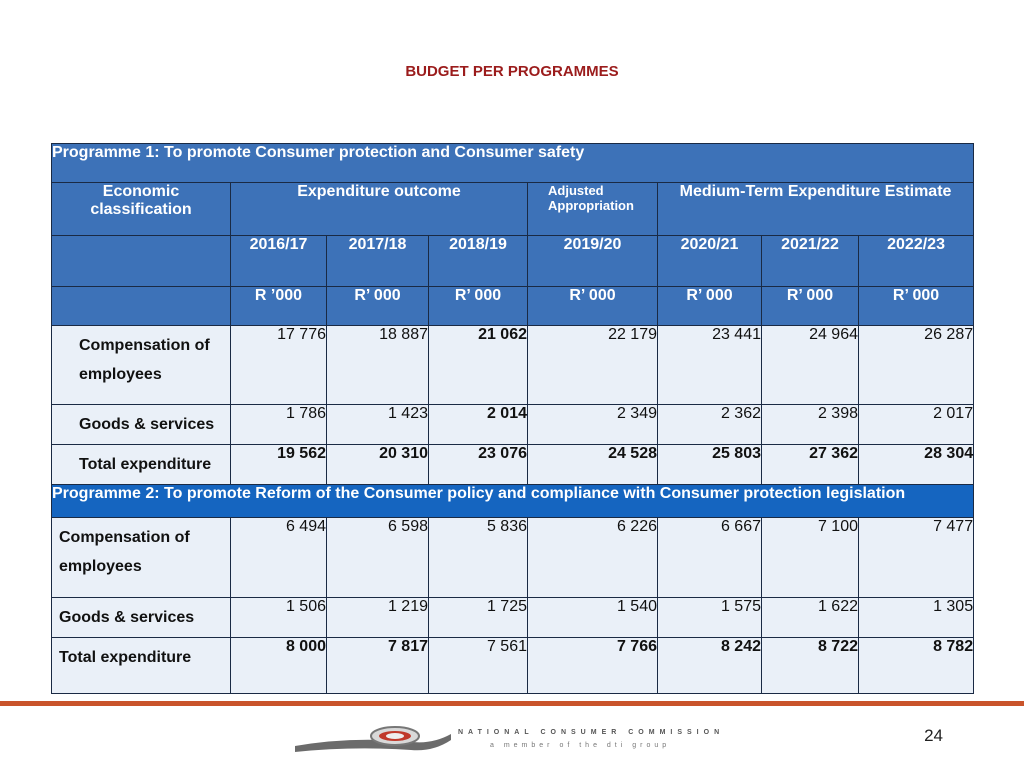 The height and width of the screenshot is (768, 1024). I want to click on value-cell: 1 506, so click(278, 617).